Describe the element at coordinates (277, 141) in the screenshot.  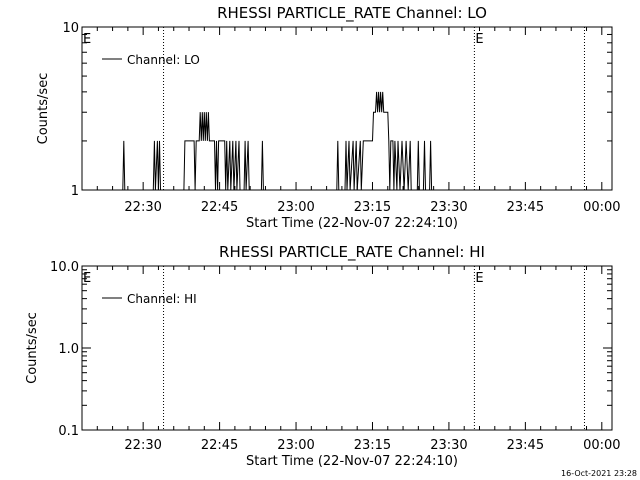
I see `series-line` at that location.